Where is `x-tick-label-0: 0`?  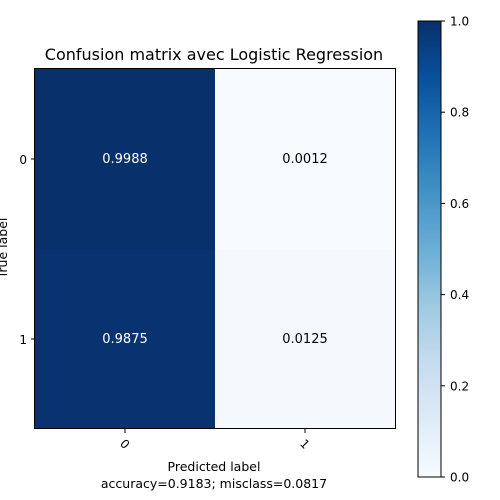
x-tick-label-0: 0 is located at coordinates (124, 444).